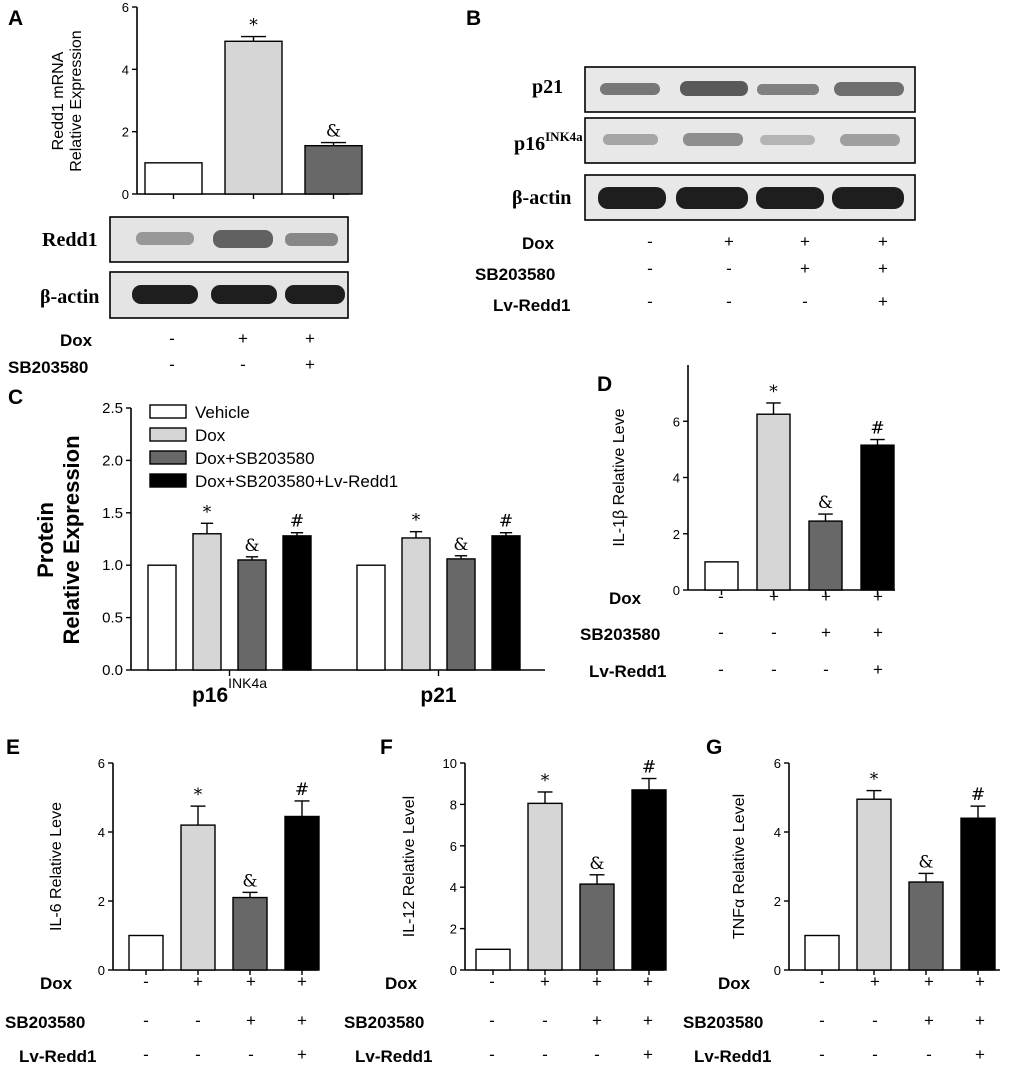  Describe the element at coordinates (112, 618) in the screenshot. I see `y-tick-label: 0.5` at that location.